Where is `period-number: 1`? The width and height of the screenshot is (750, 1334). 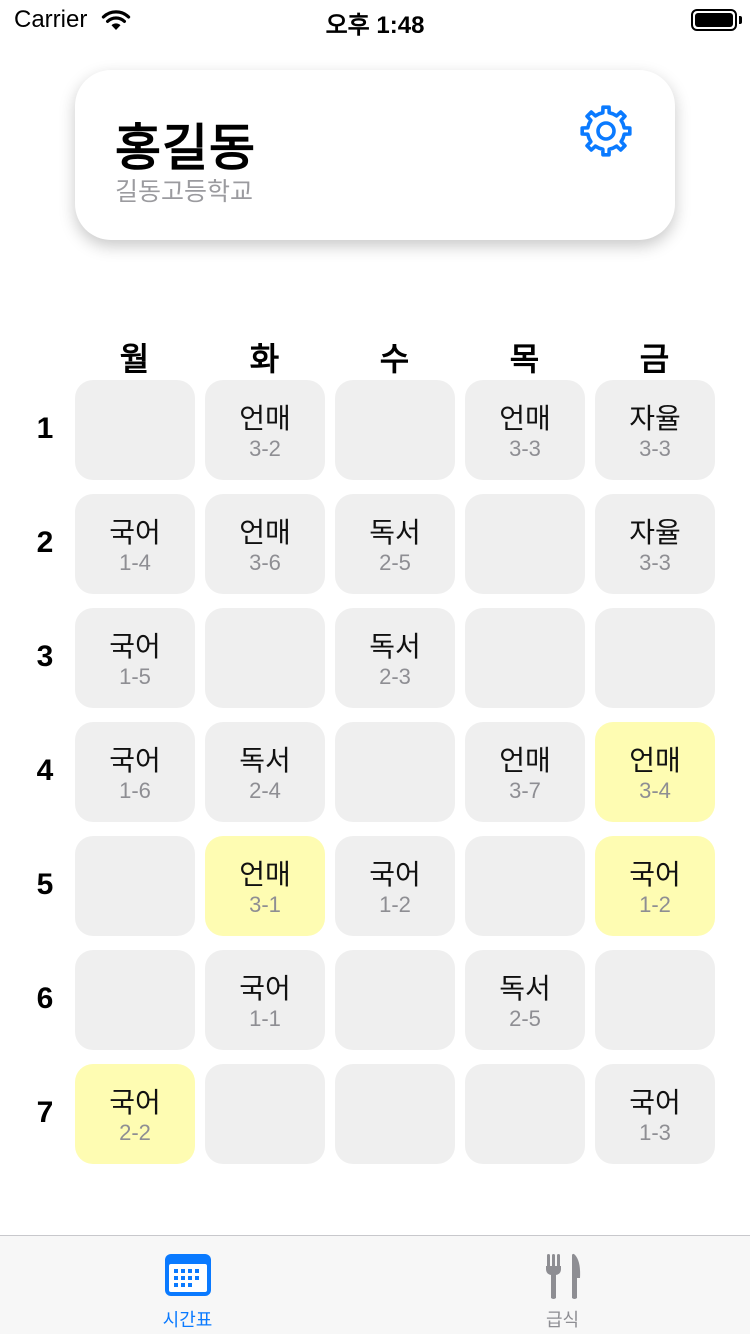 period-number: 1 is located at coordinates (45, 428).